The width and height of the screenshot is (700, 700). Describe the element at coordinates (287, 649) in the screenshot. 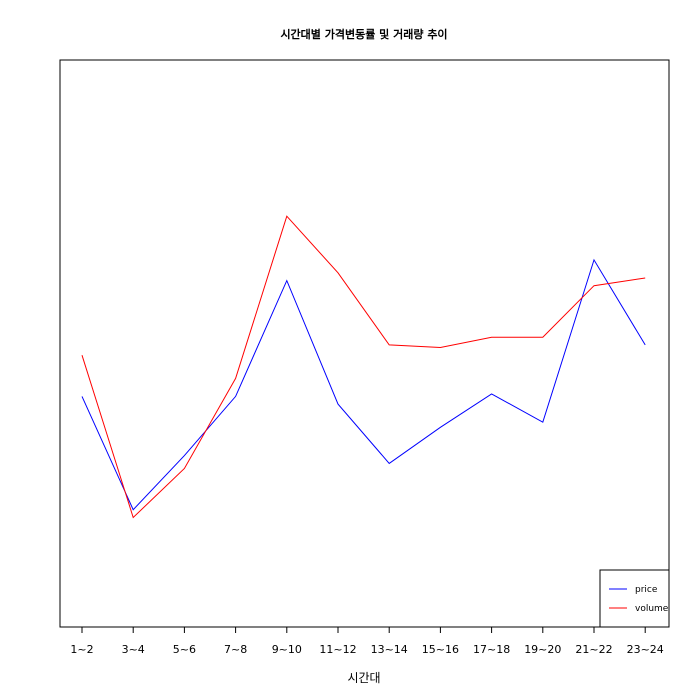

I see `x-tick-label: 9~10` at that location.